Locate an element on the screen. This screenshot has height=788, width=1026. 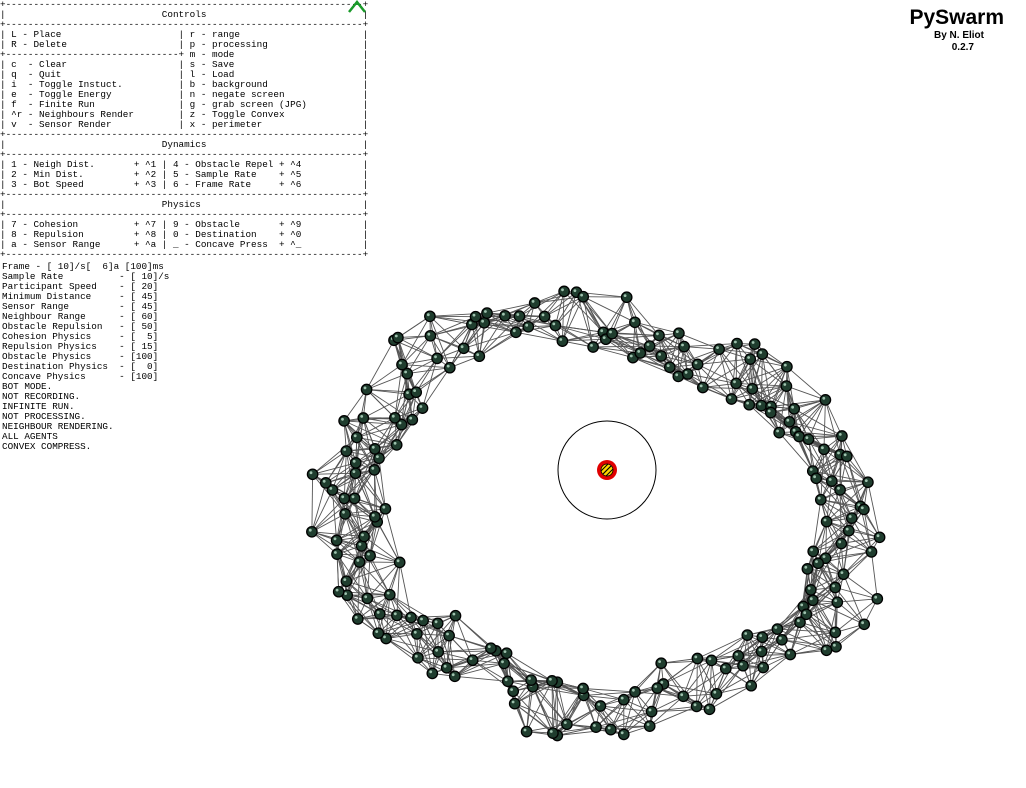
destination-target is located at coordinates (607, 470).